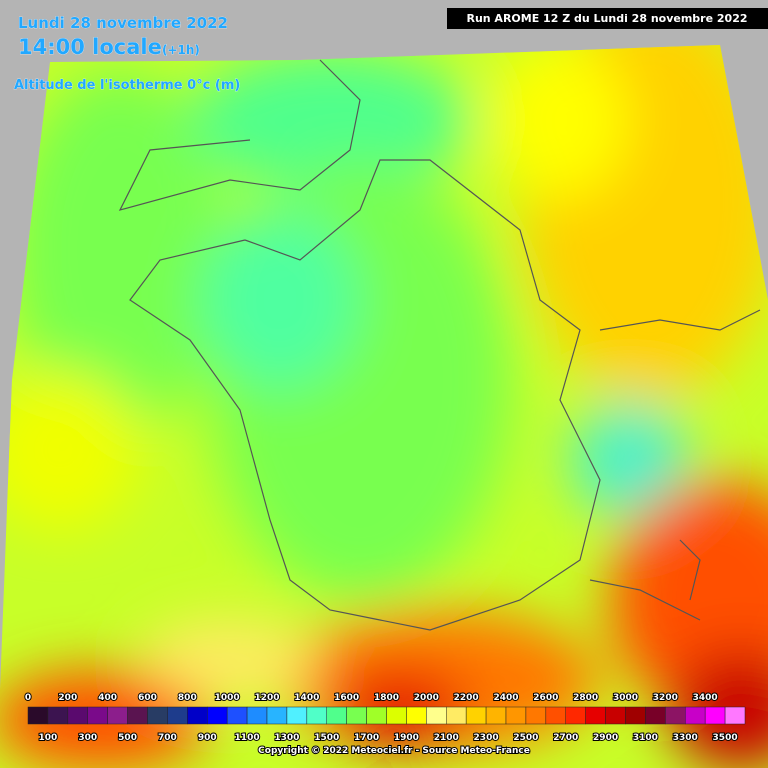  I want to click on legend-label: 400, so click(107, 698).